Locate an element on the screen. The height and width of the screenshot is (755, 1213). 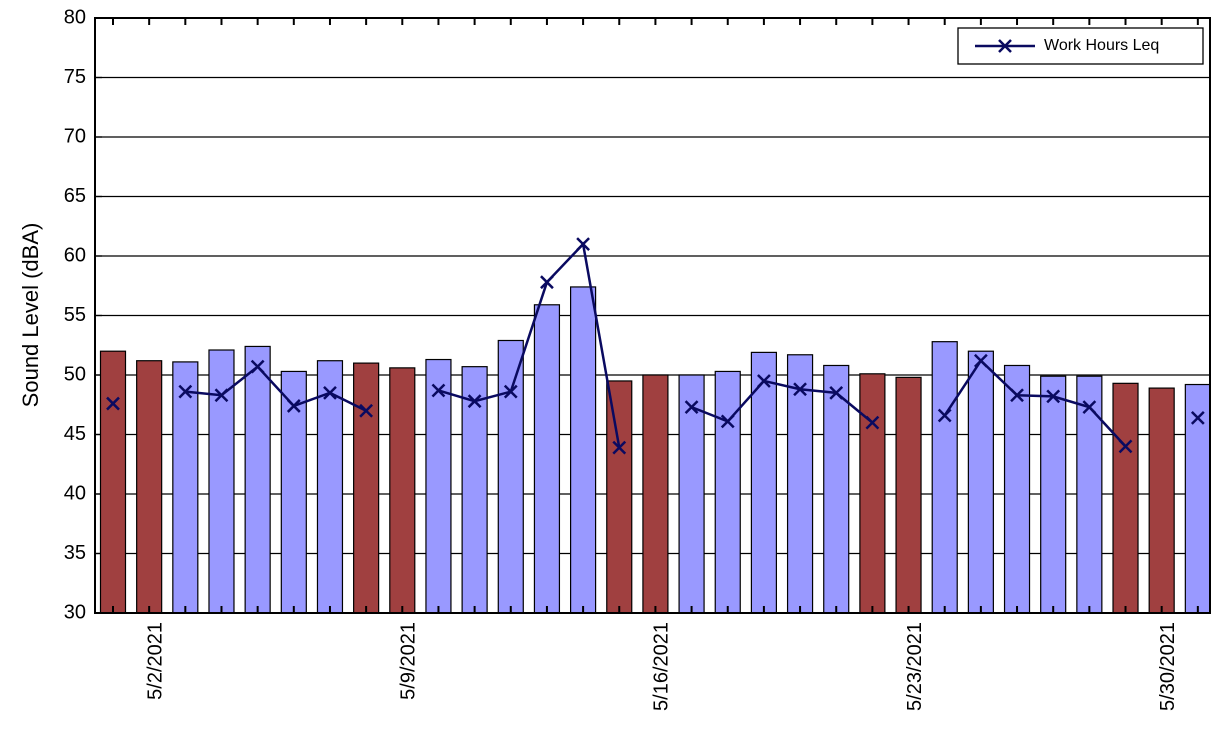
y-tick-label: 75 is located at coordinates (75, 77).